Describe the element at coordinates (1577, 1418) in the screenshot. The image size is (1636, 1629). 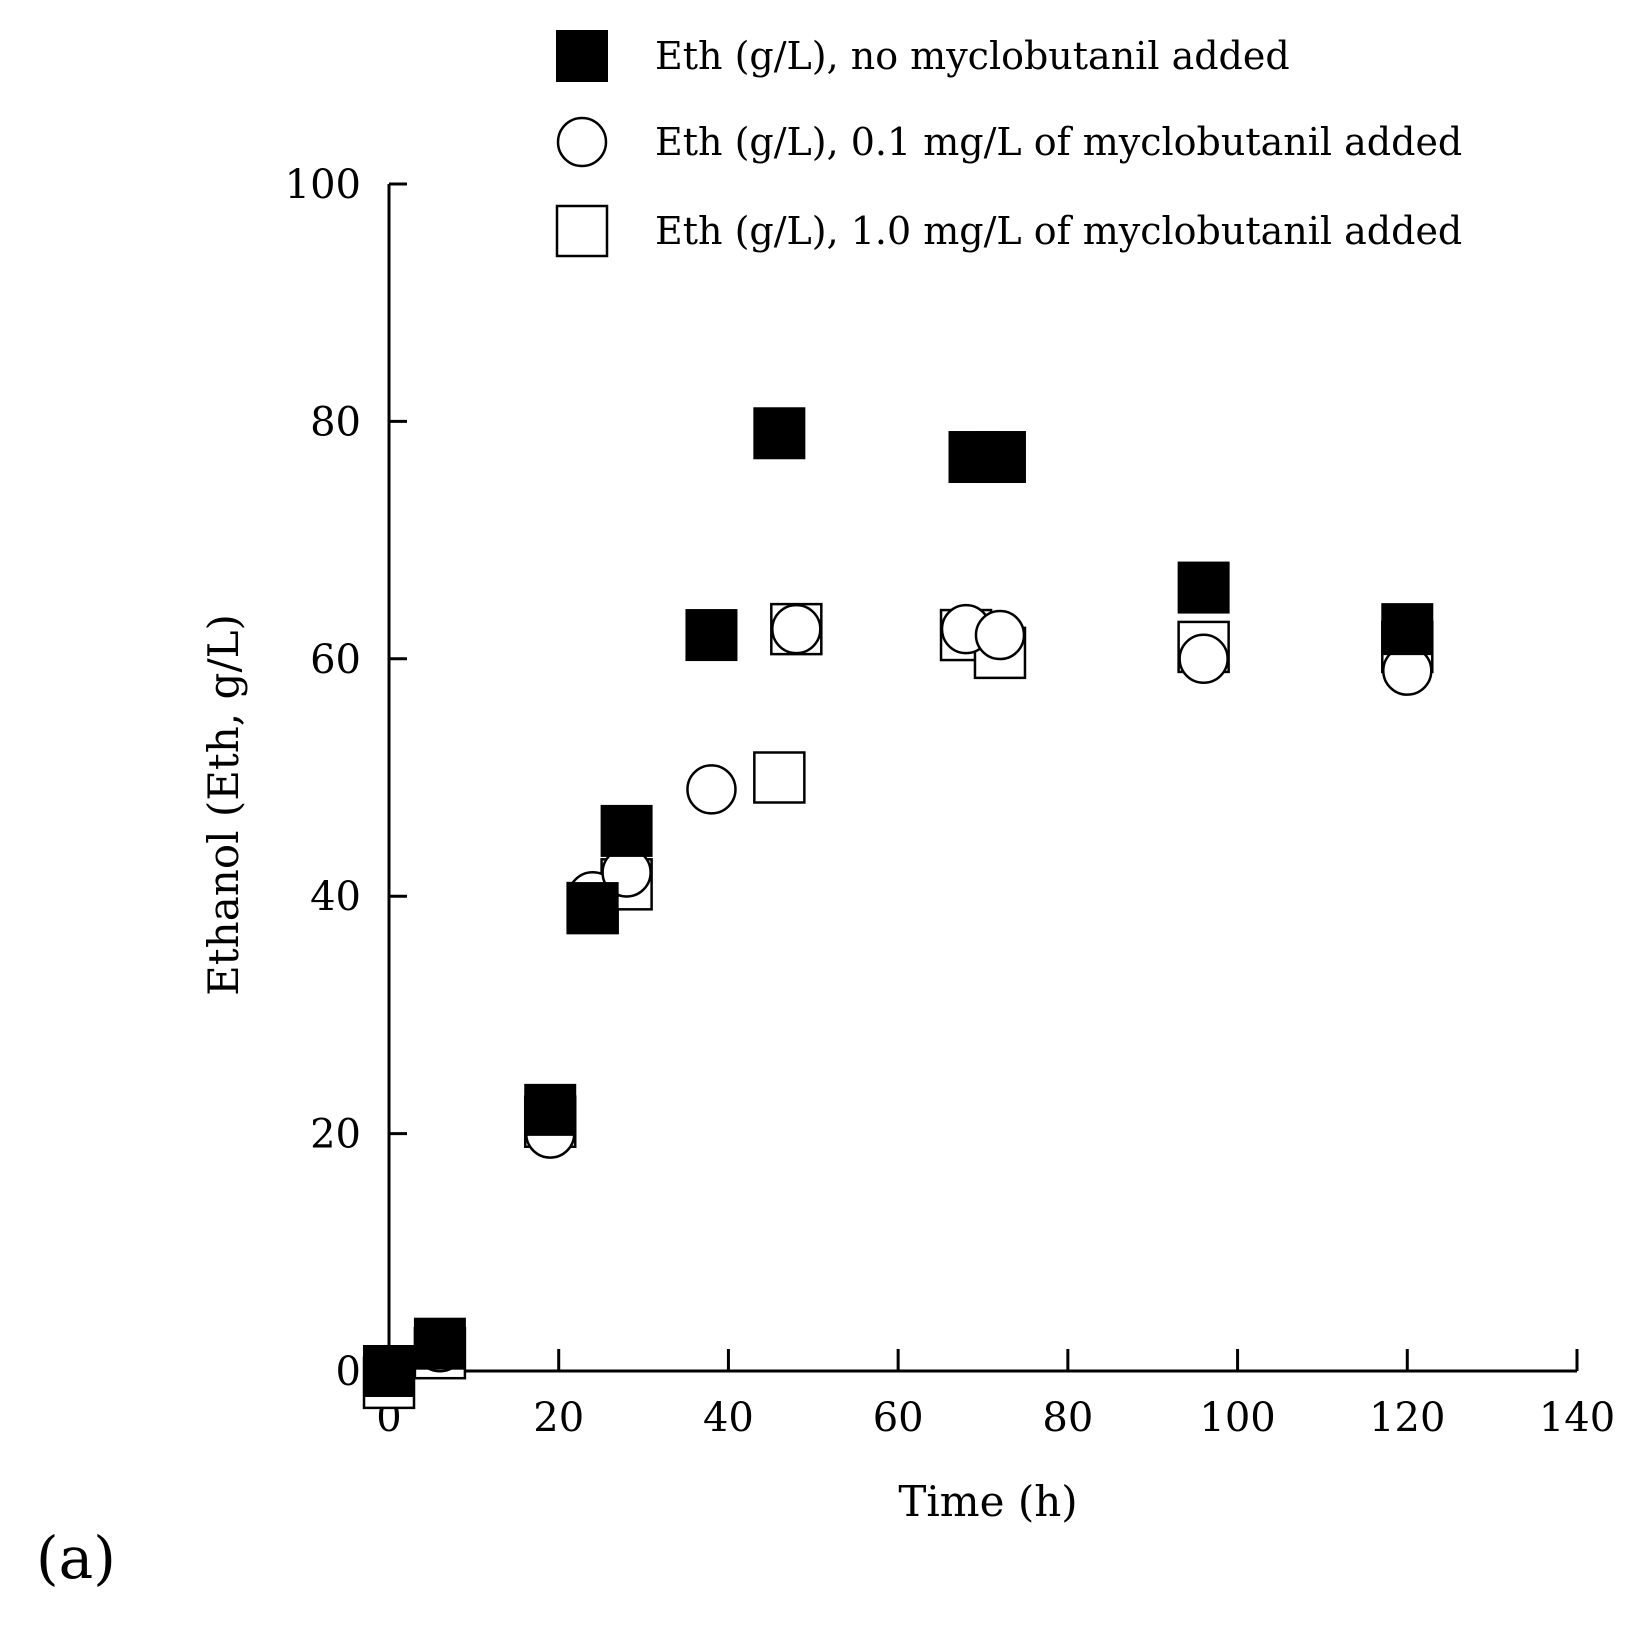
I see `x-tick-label: 140` at that location.